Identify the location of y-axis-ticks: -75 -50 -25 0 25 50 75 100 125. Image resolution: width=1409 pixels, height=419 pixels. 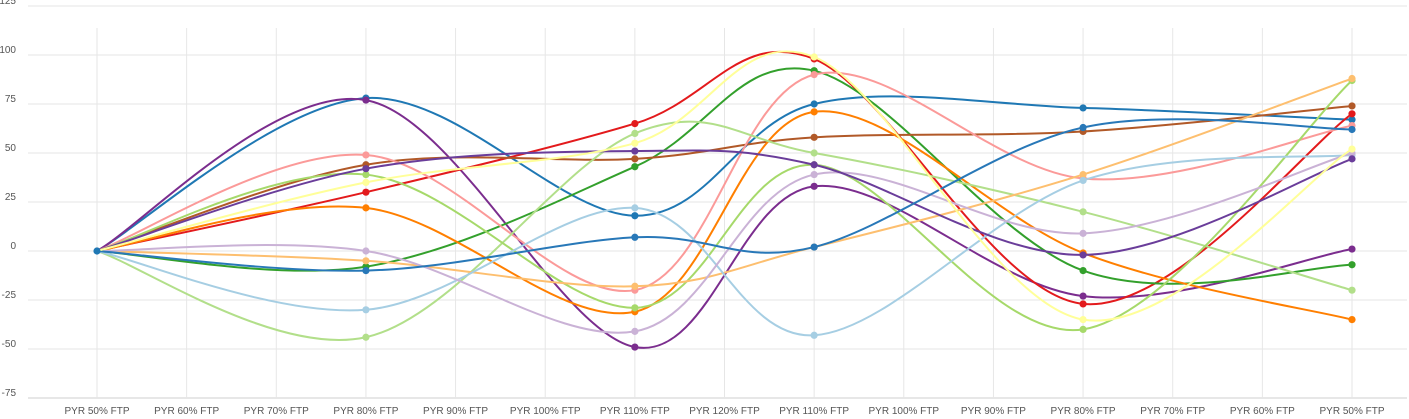
(8, 199).